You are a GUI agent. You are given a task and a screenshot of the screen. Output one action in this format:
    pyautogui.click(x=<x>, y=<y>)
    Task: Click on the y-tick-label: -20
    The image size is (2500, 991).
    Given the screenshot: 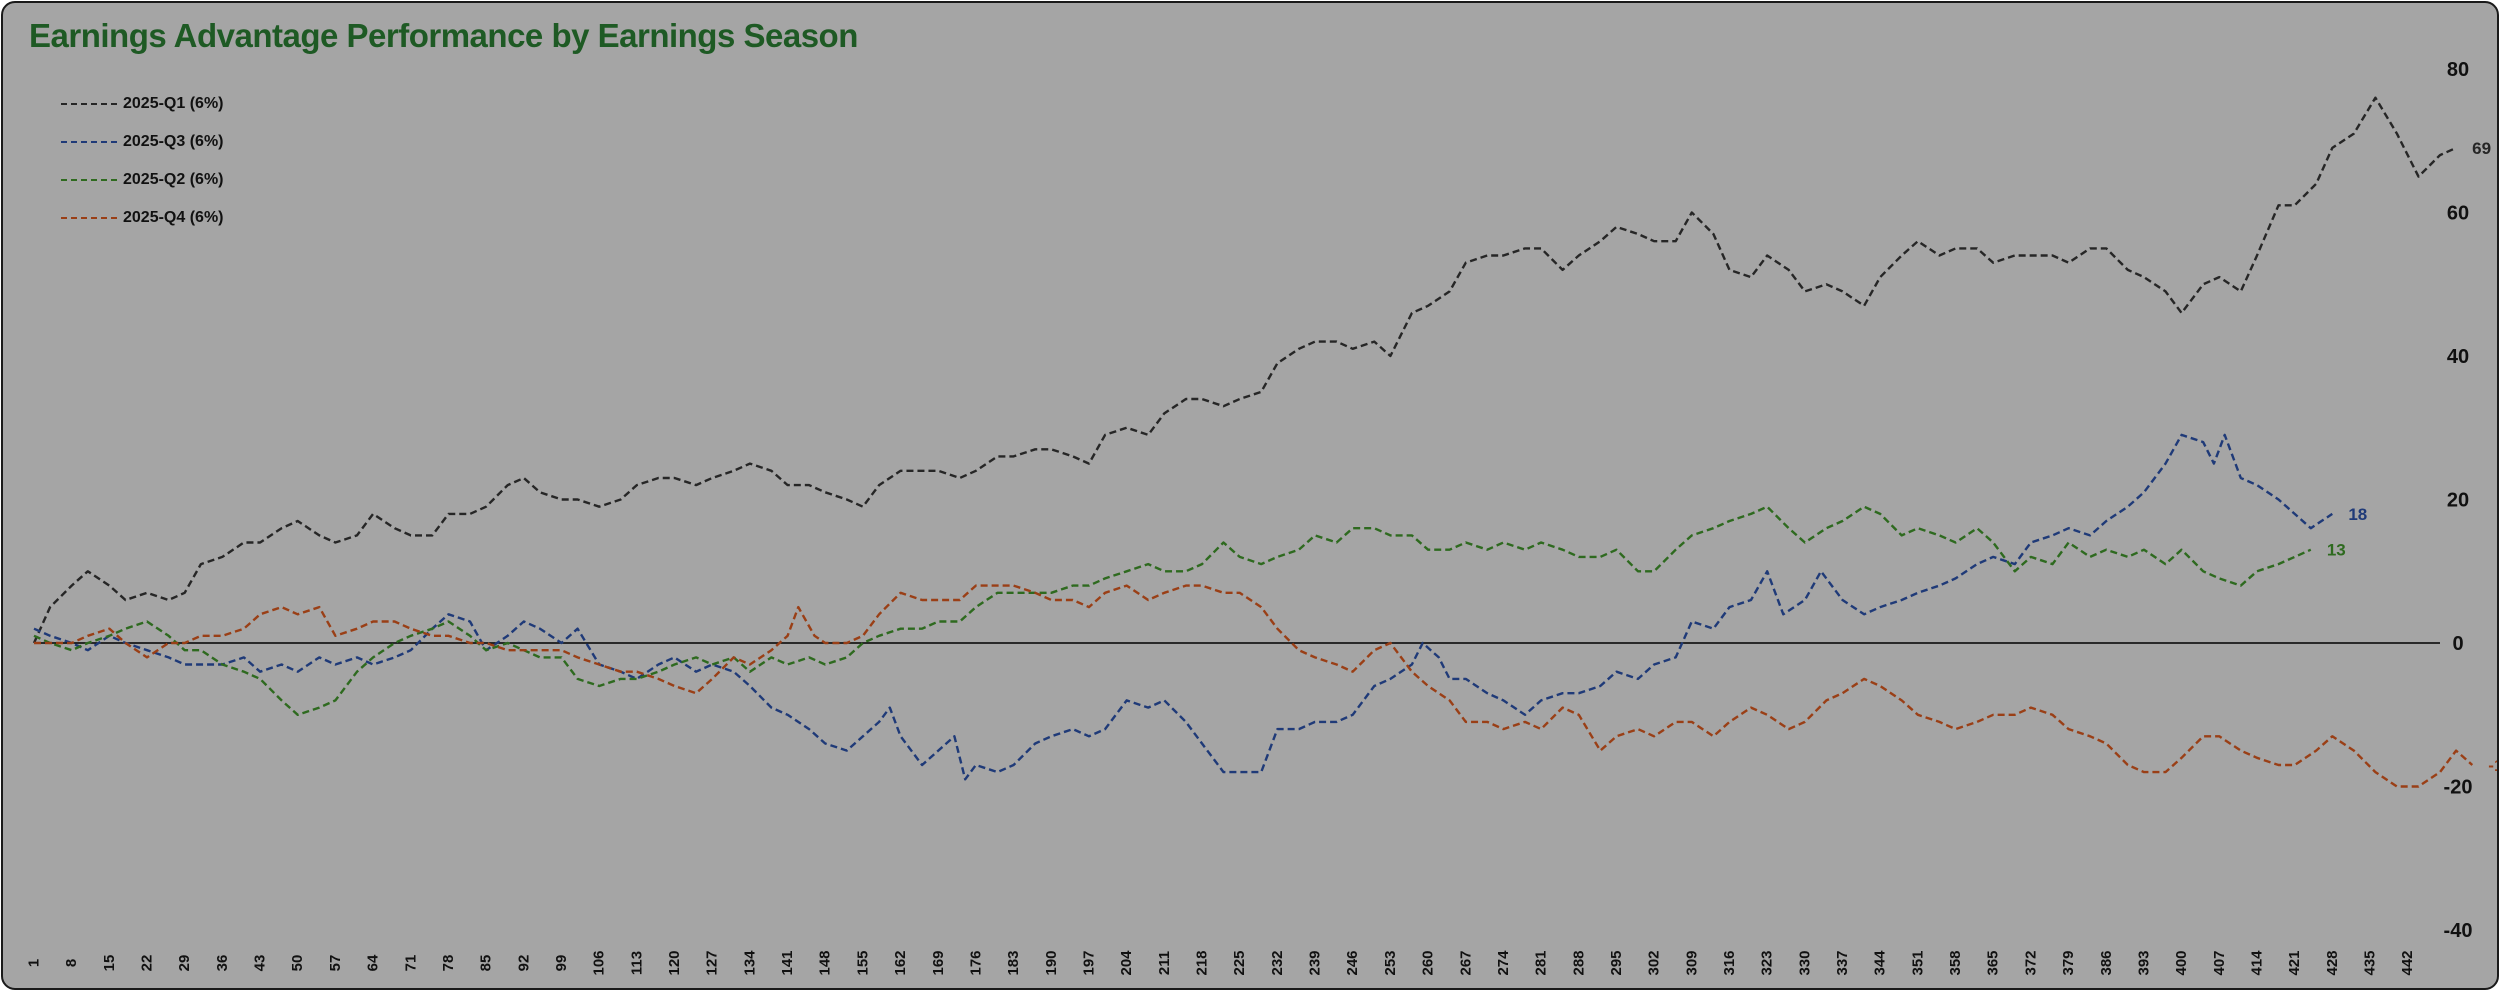 What is the action you would take?
    pyautogui.click(x=2458, y=788)
    